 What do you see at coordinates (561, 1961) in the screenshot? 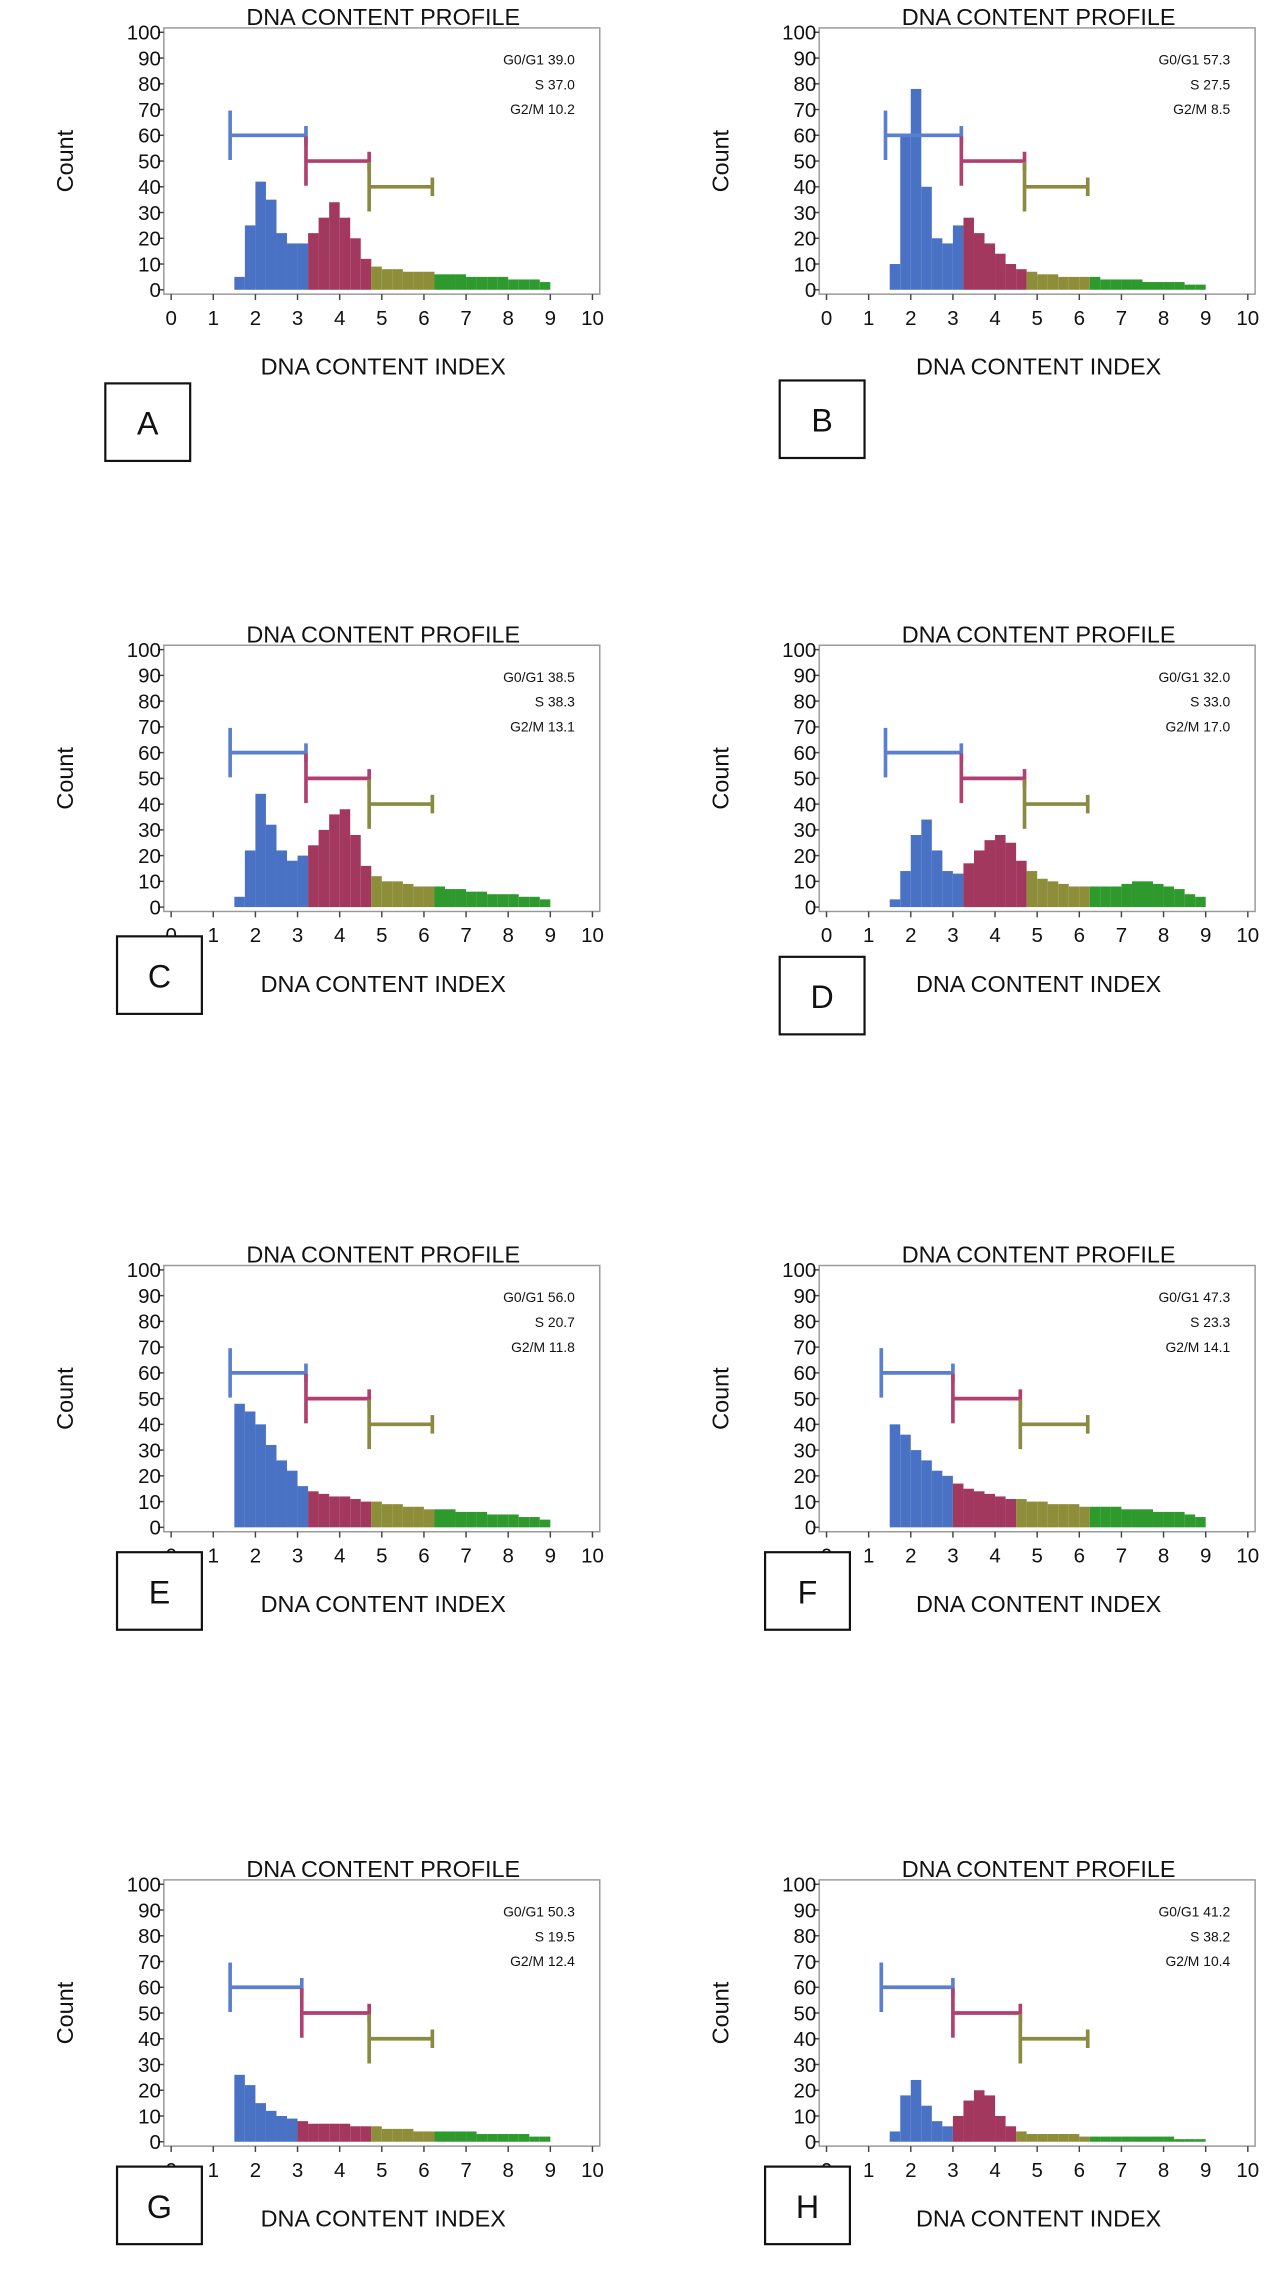
I see `gate-value: 12.4` at bounding box center [561, 1961].